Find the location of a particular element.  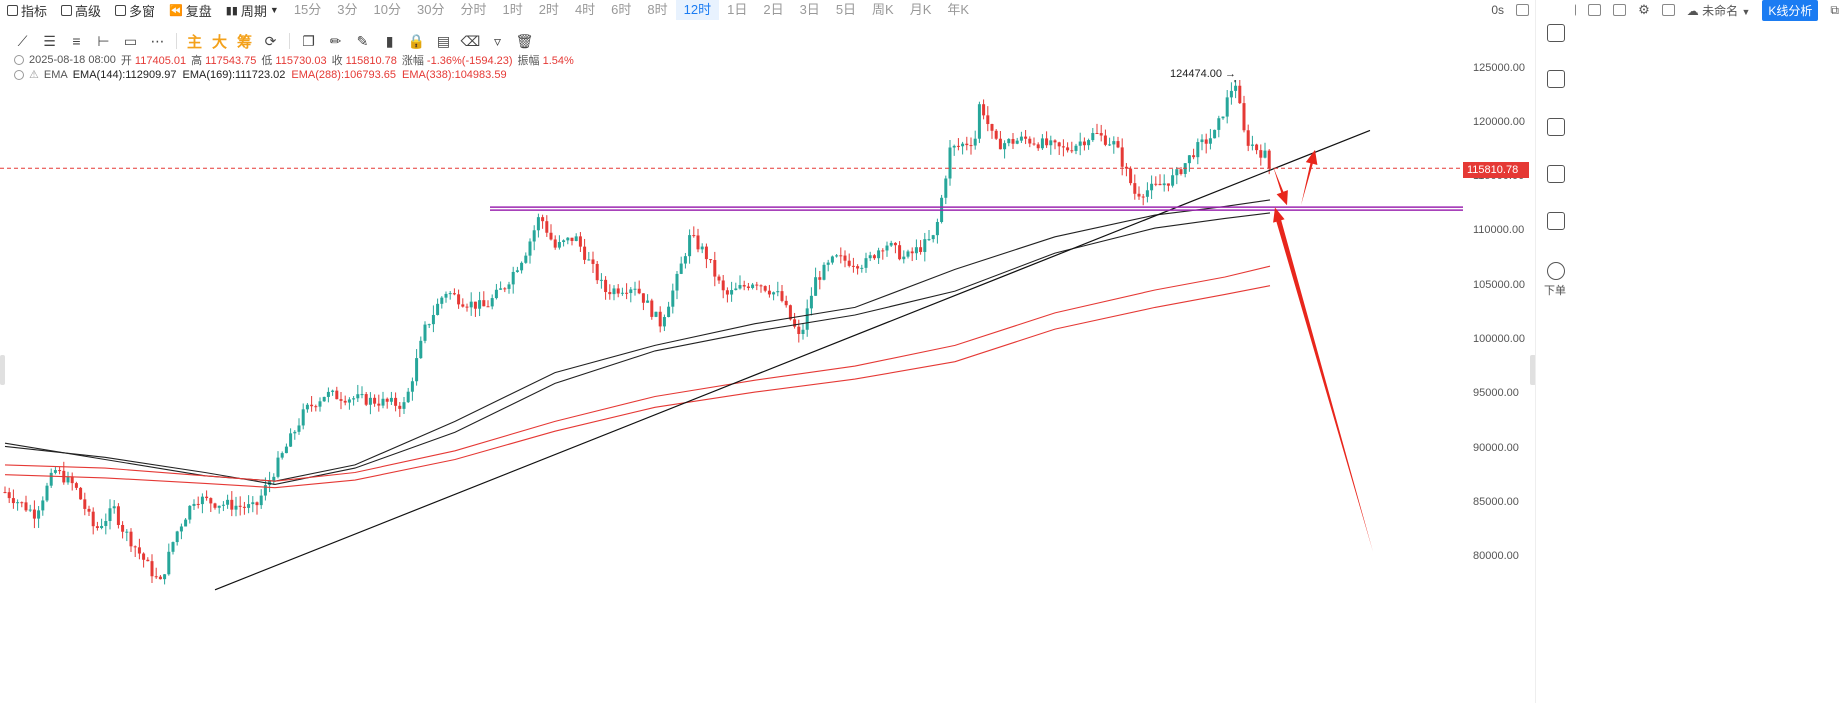

save-icon is located at coordinates (1595, 10).